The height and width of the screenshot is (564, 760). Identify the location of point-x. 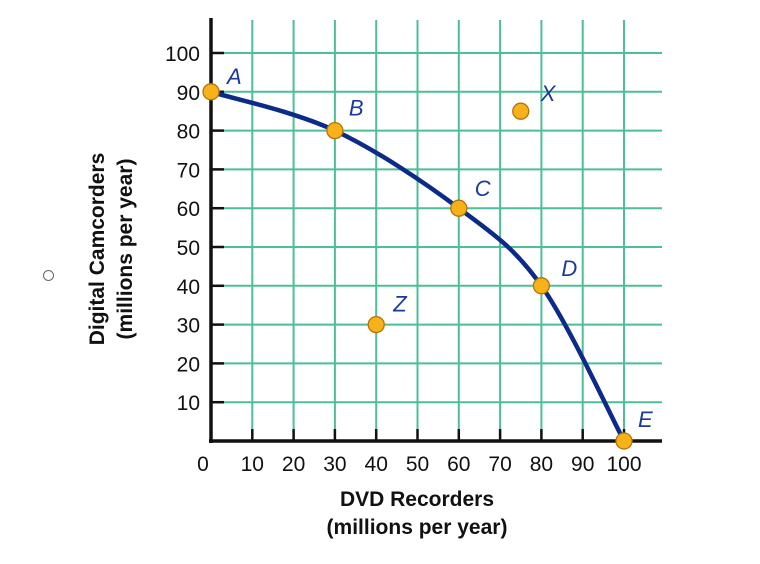
(521, 111).